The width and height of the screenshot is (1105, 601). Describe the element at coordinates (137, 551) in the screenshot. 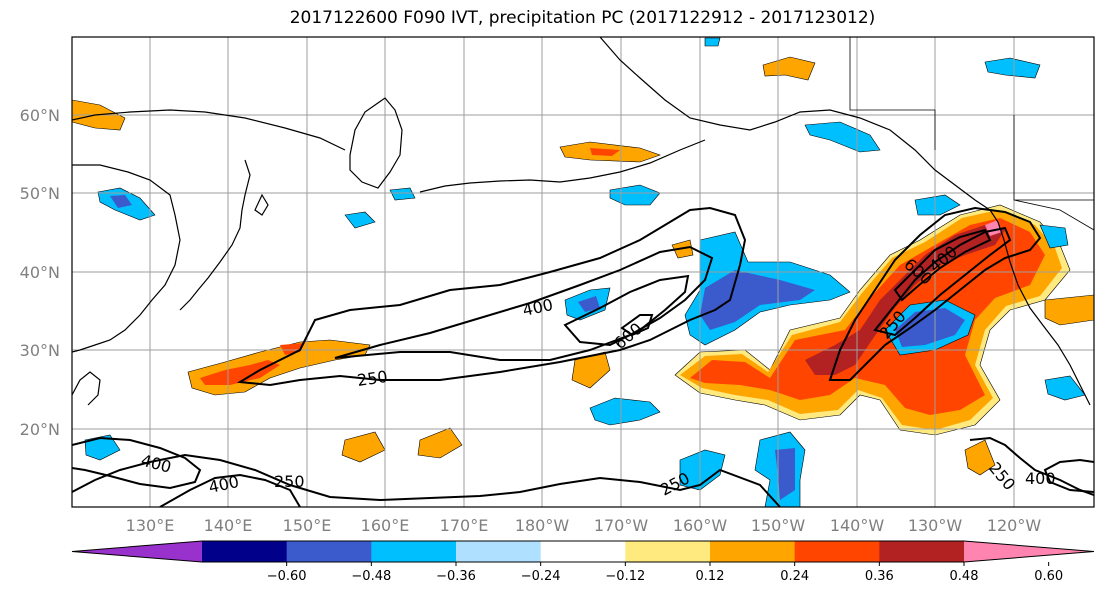

I see `colorbar-extend-min` at that location.